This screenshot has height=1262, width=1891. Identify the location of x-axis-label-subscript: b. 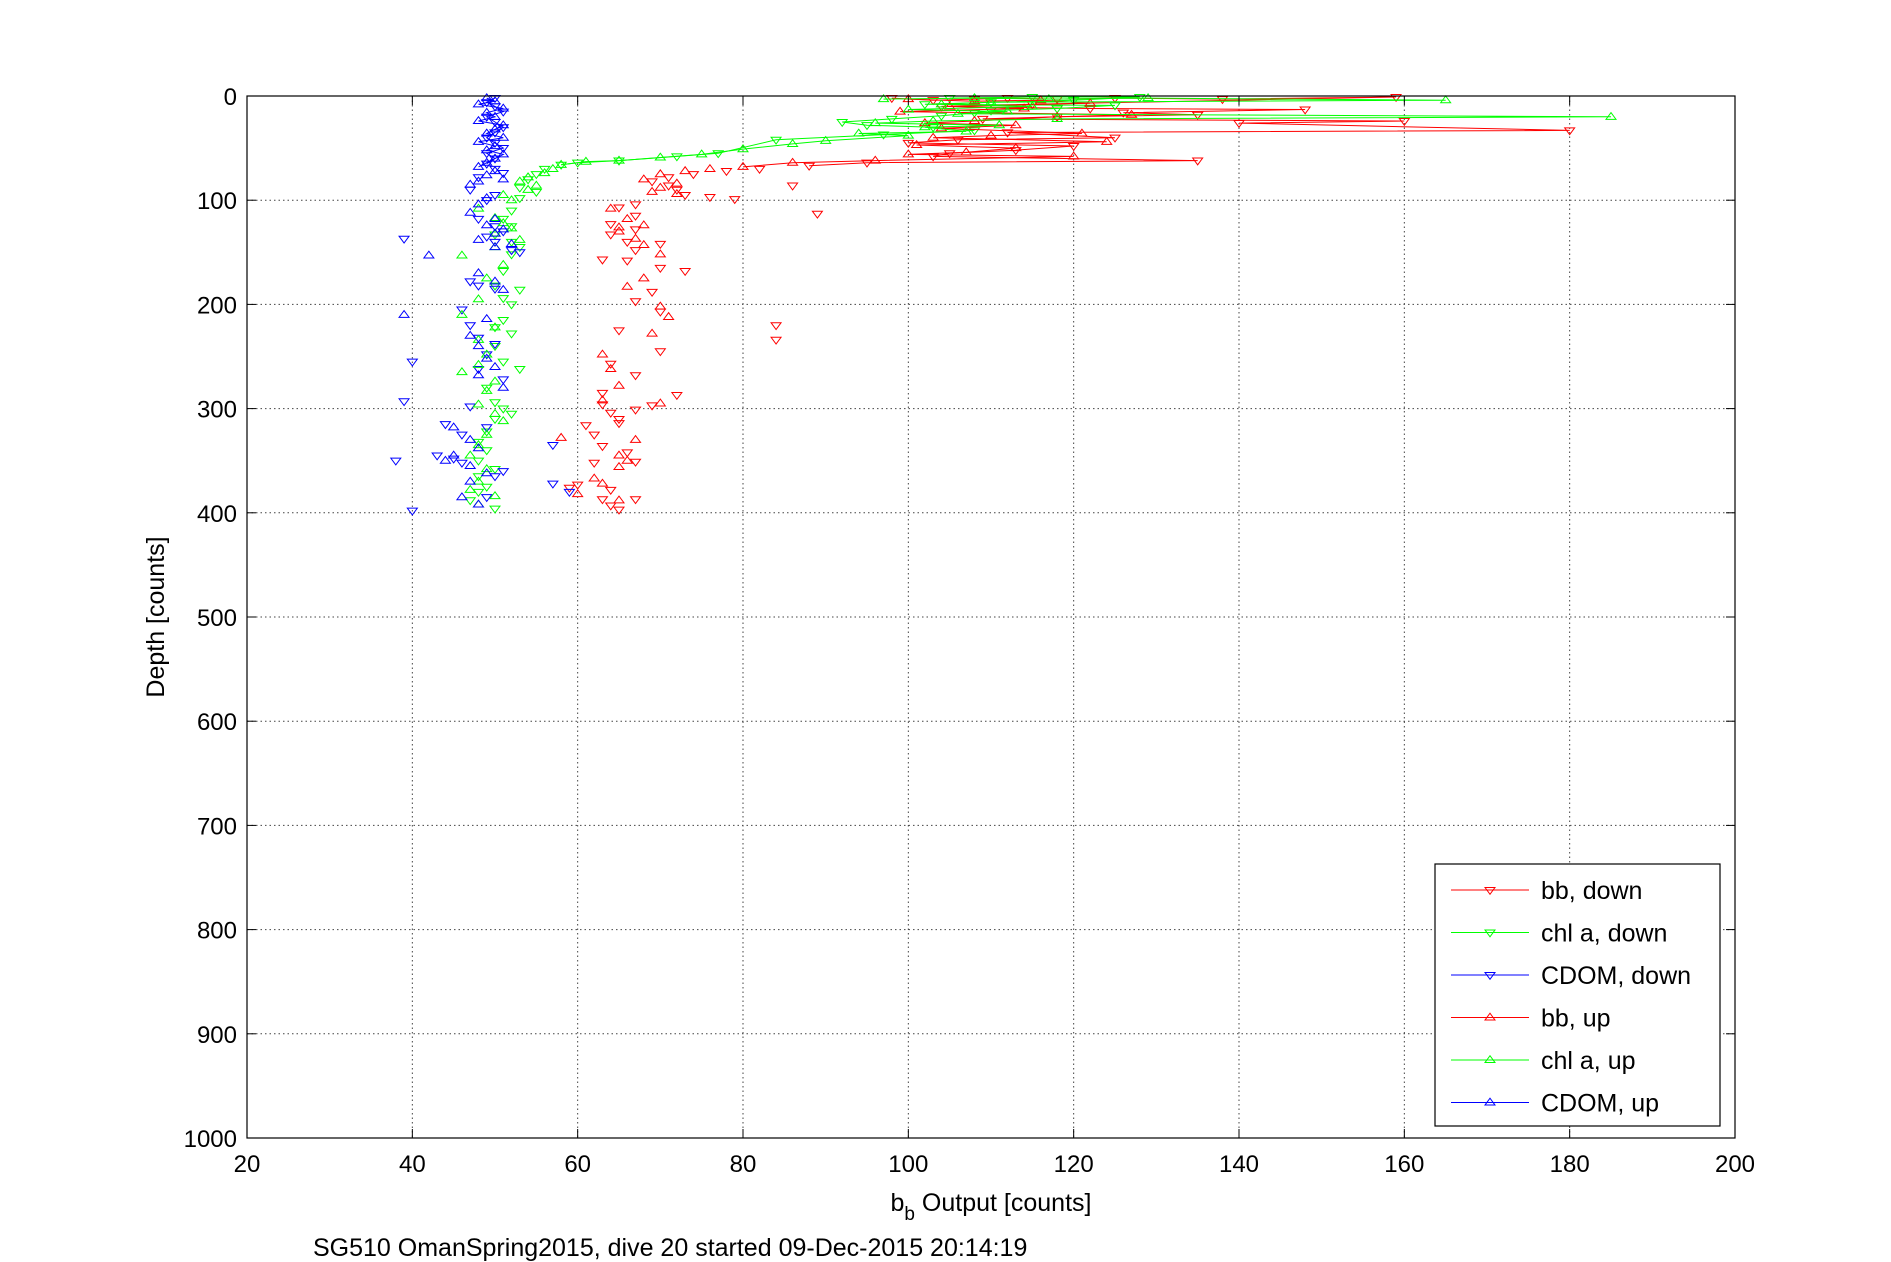
(909, 1214).